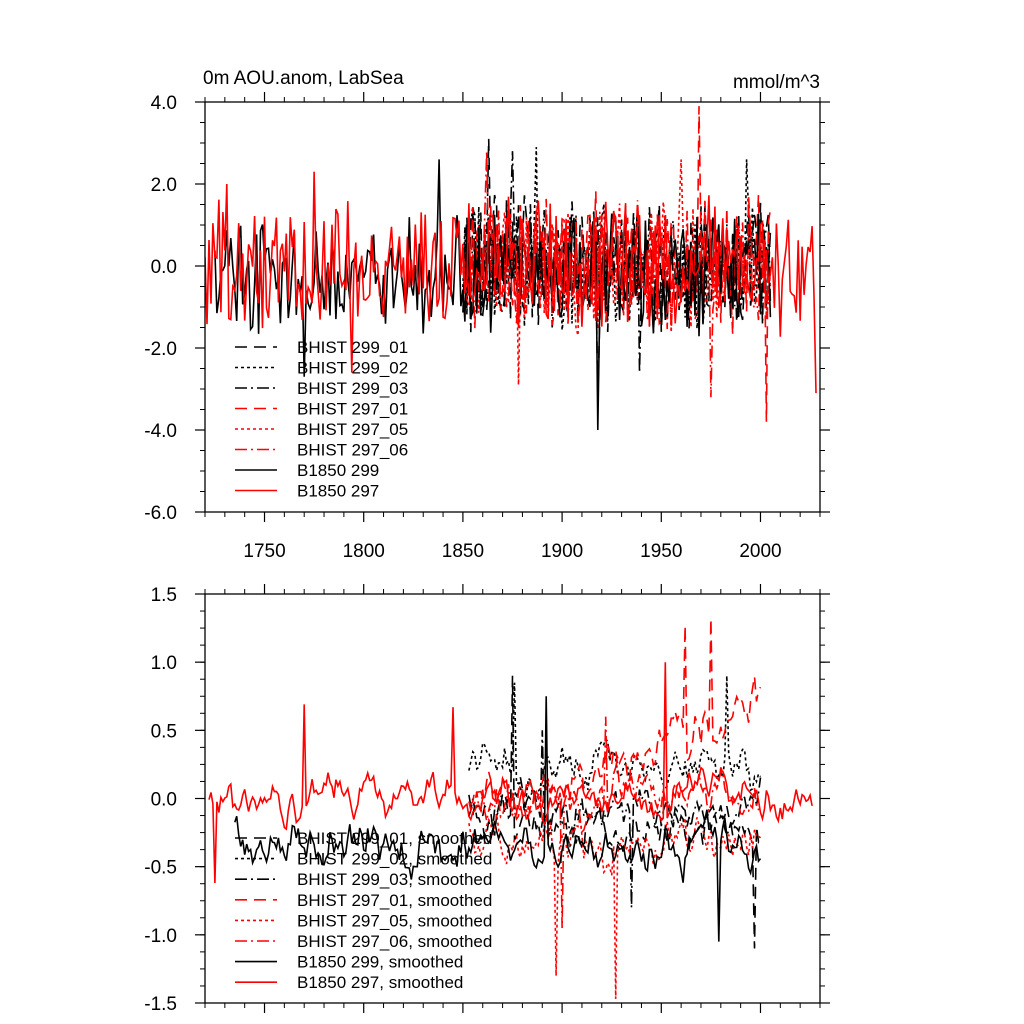 Image resolution: width=1024 pixels, height=1024 pixels. Describe the element at coordinates (264, 551) in the screenshot. I see `x-tick-label: 1750` at that location.